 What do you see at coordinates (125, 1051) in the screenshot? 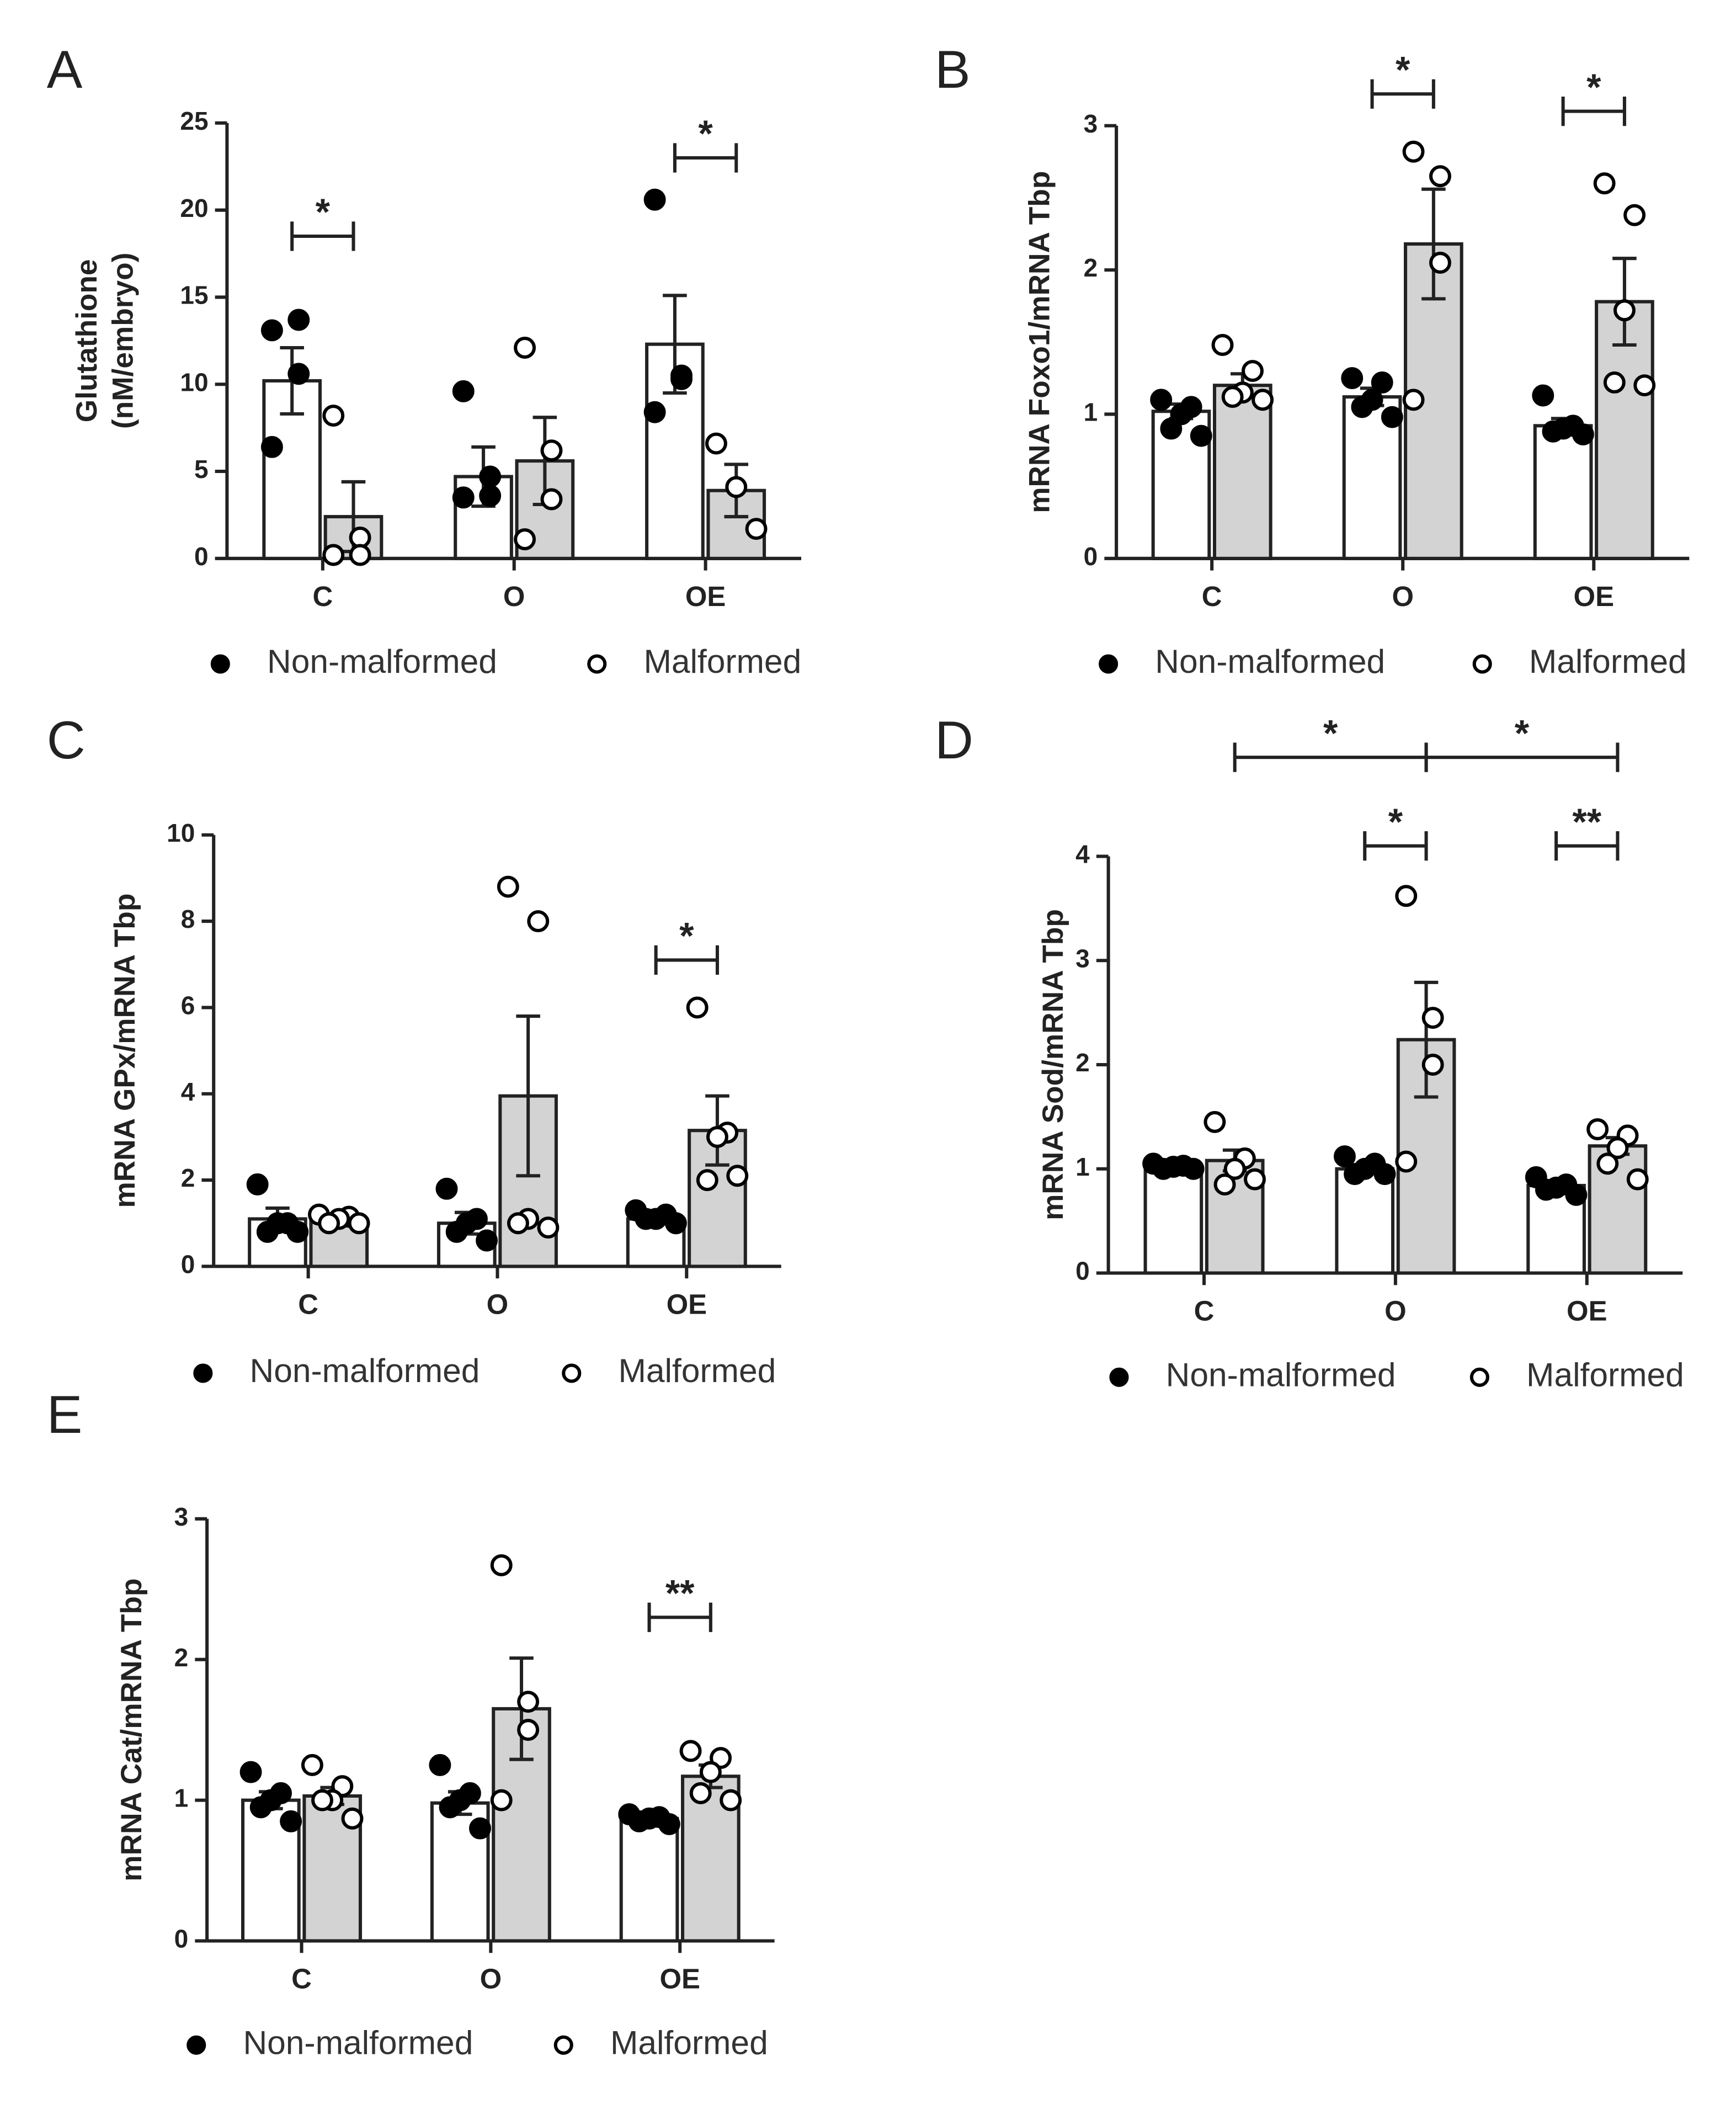
I see `y-axis-label: mRNA GPx/mRNA Tbp` at bounding box center [125, 1051].